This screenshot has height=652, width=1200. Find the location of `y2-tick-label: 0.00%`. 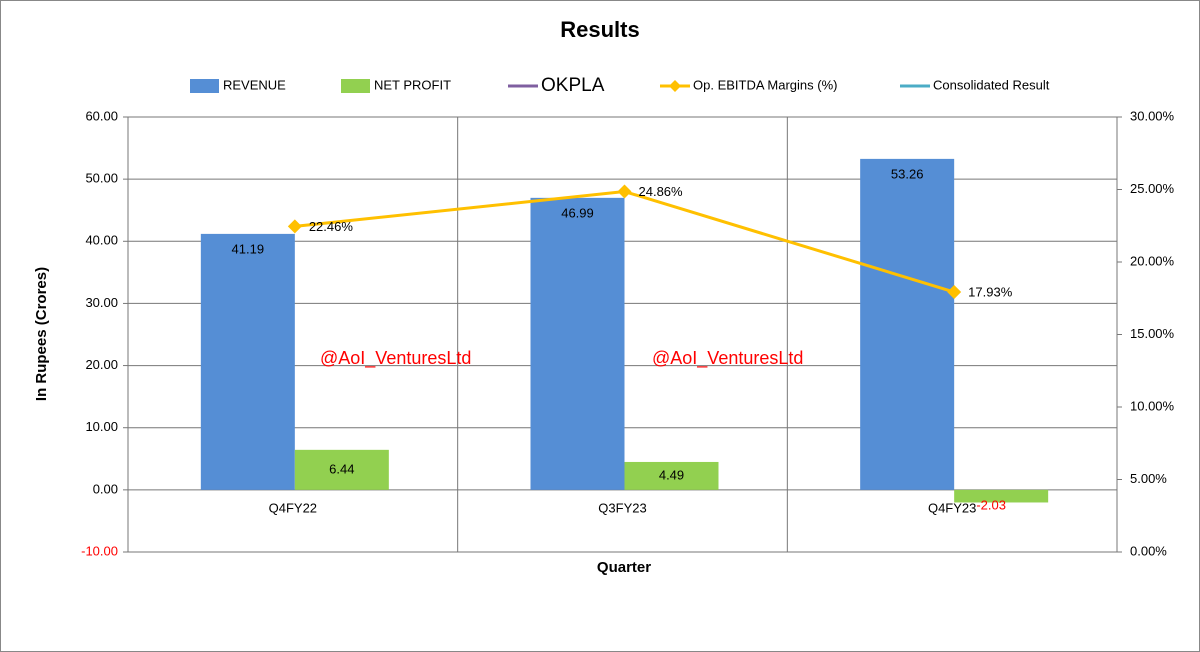

y2-tick-label: 0.00% is located at coordinates (1148, 550).